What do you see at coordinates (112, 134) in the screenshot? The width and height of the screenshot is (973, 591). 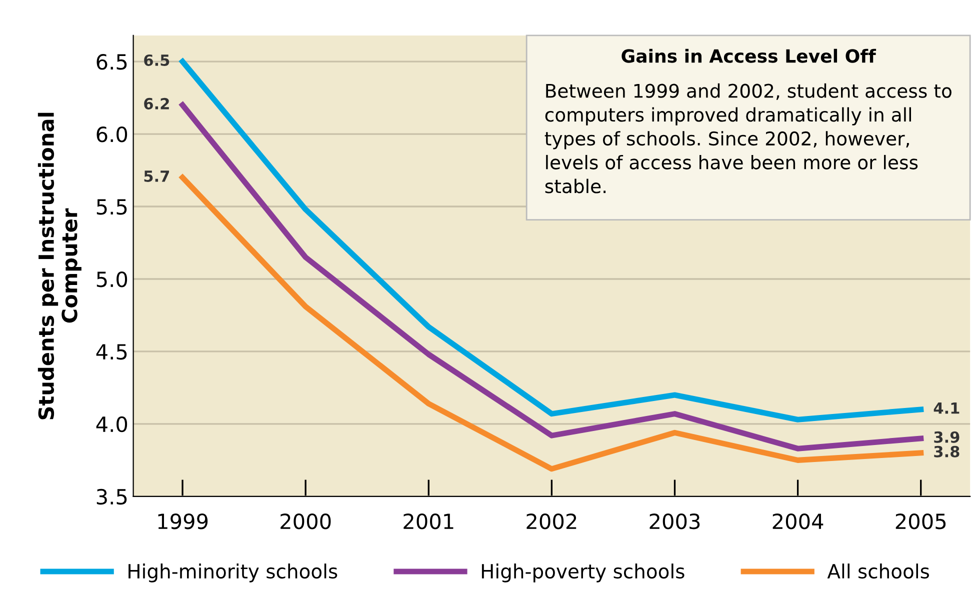 I see `y-tick-label: 6.0` at bounding box center [112, 134].